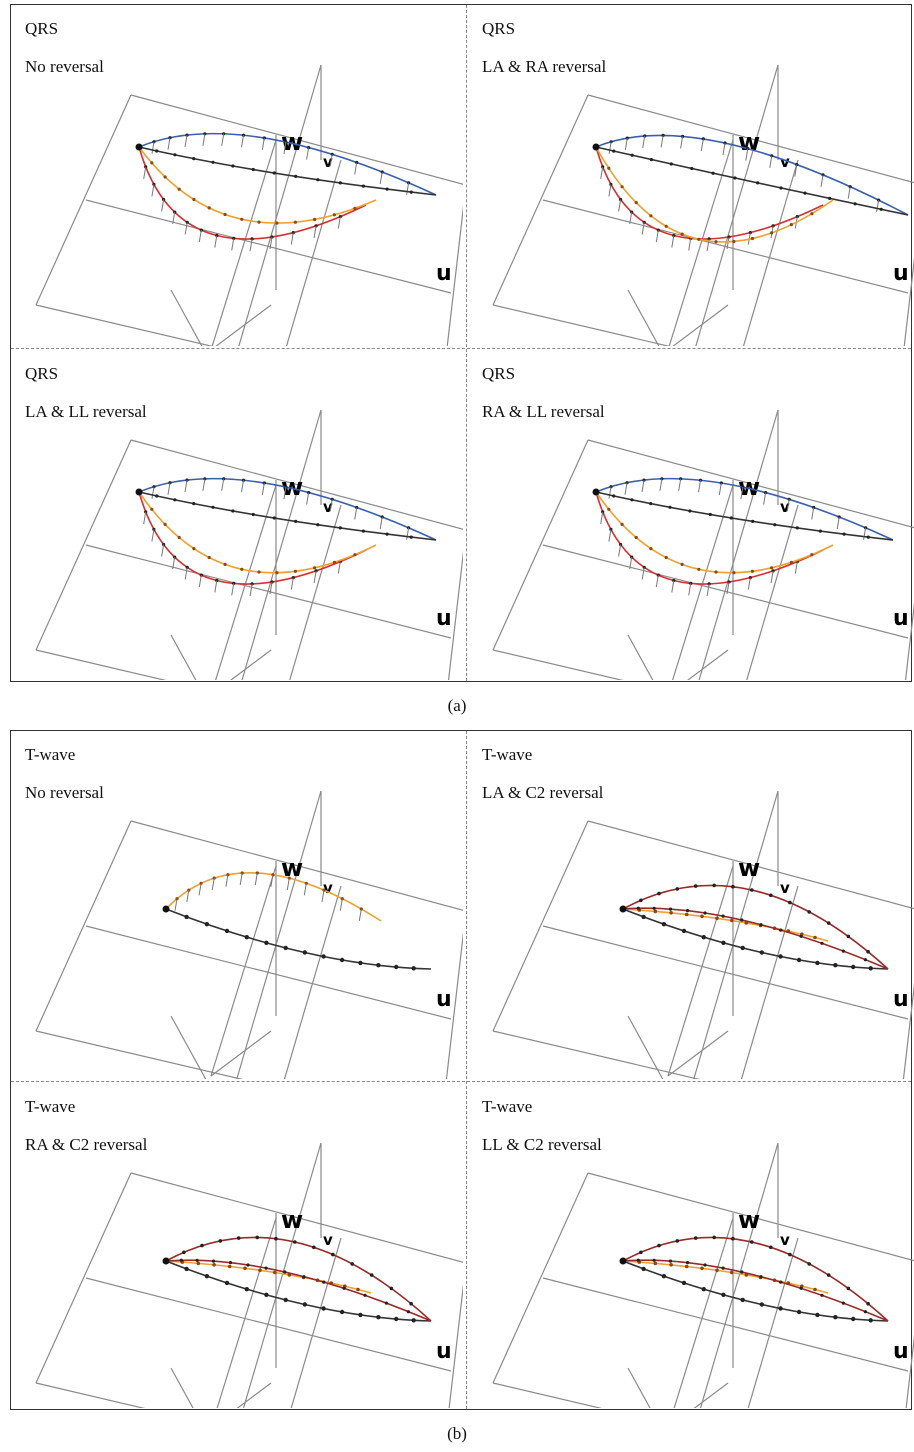 This screenshot has width=914, height=1452. What do you see at coordinates (725, 925) in the screenshot?
I see `orange-loop` at bounding box center [725, 925].